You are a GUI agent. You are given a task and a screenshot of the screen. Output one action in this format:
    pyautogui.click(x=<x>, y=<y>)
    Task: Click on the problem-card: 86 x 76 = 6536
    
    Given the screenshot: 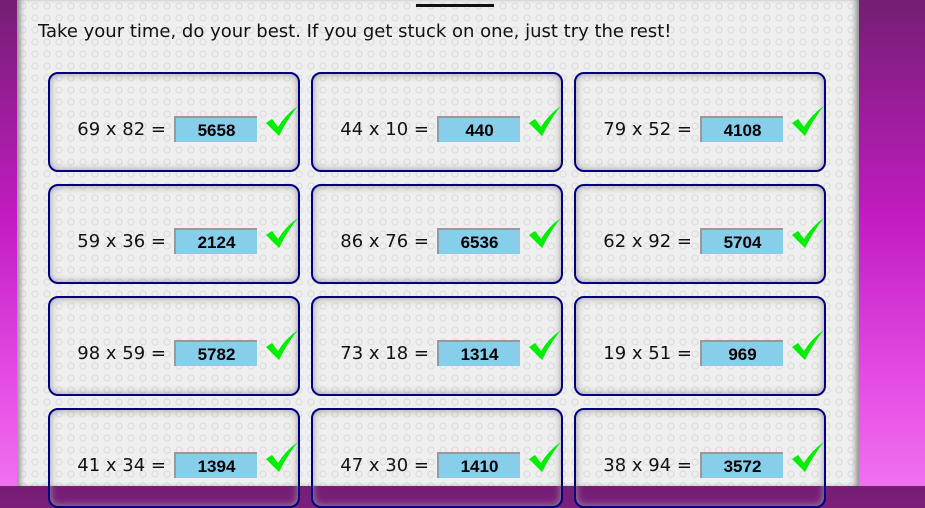 What is the action you would take?
    pyautogui.click(x=437, y=234)
    